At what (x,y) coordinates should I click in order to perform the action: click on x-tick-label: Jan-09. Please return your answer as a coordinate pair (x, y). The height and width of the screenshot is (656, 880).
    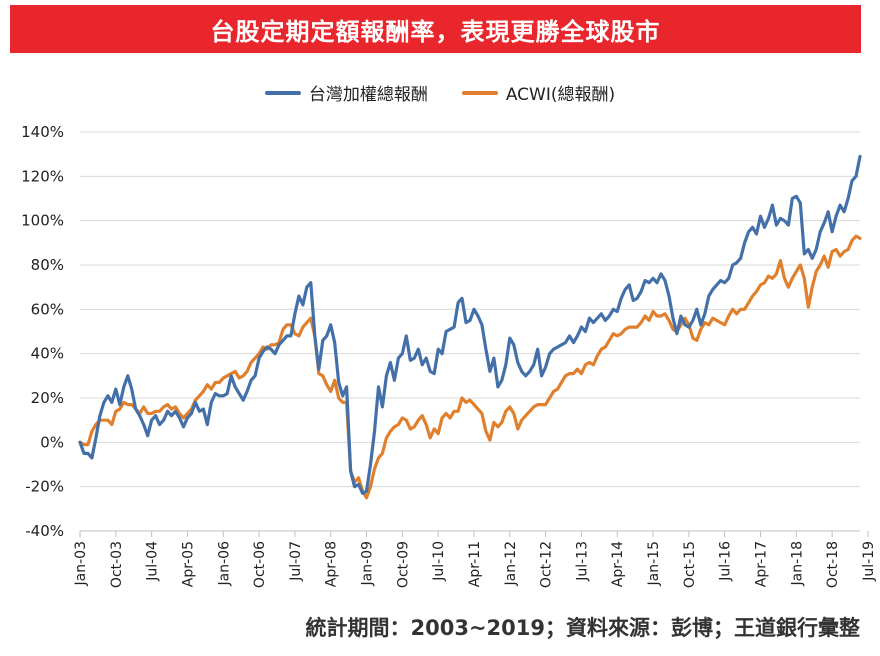
    Looking at the image, I should click on (368, 563).